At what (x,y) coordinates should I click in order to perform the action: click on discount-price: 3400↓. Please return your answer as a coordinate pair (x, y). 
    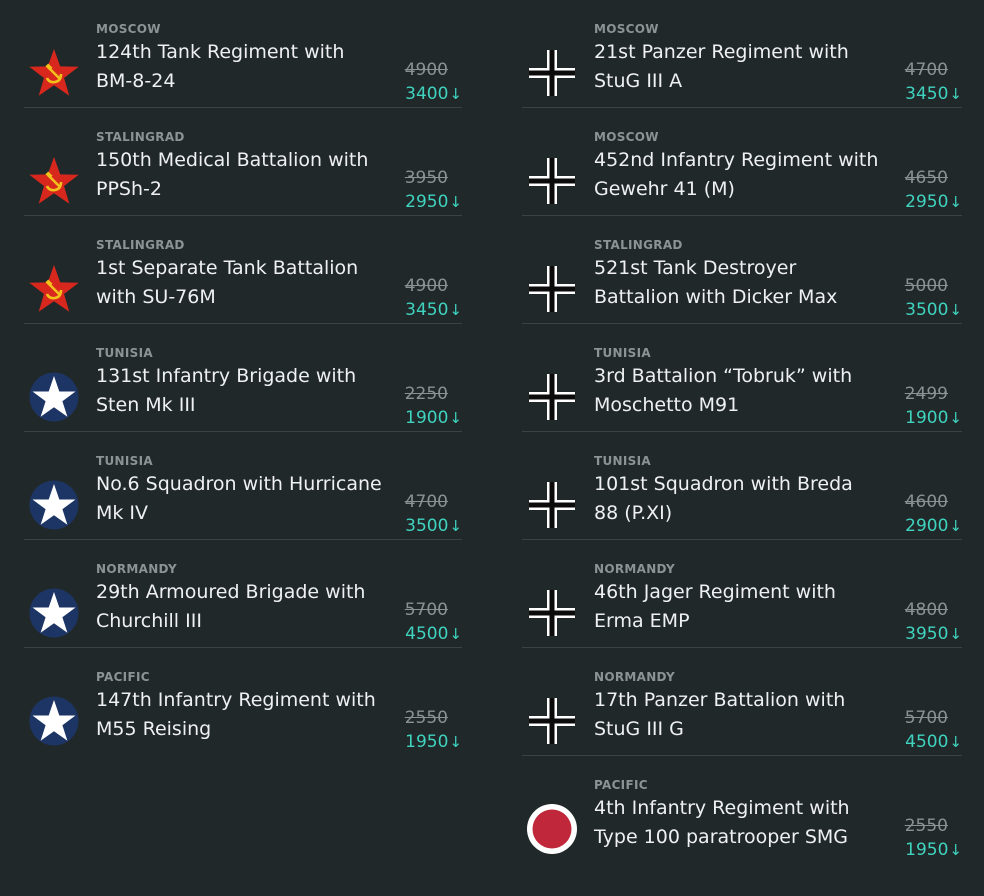
    Looking at the image, I should click on (433, 94).